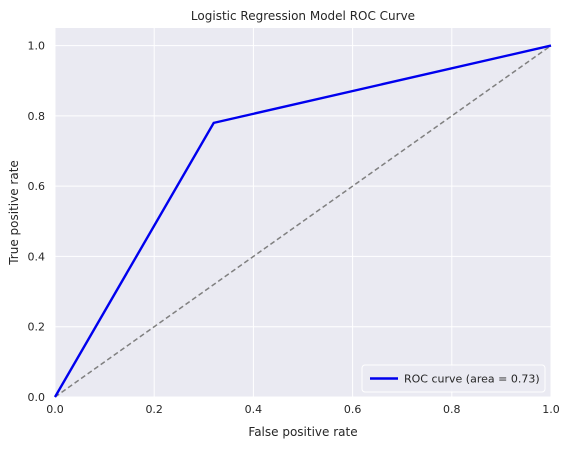 This screenshot has height=452, width=570. What do you see at coordinates (303, 16) in the screenshot?
I see `chart-title: Logistic Regression Model ROC Curve` at bounding box center [303, 16].